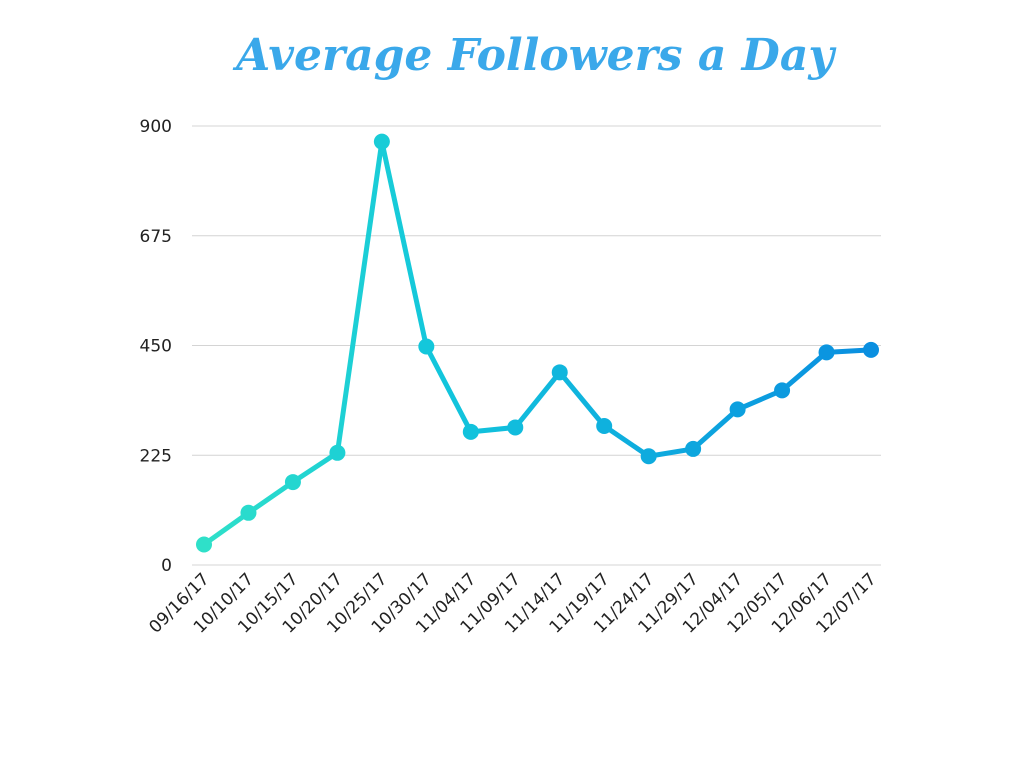 The height and width of the screenshot is (768, 1024). I want to click on y-tick-label: 225, so click(156, 456).